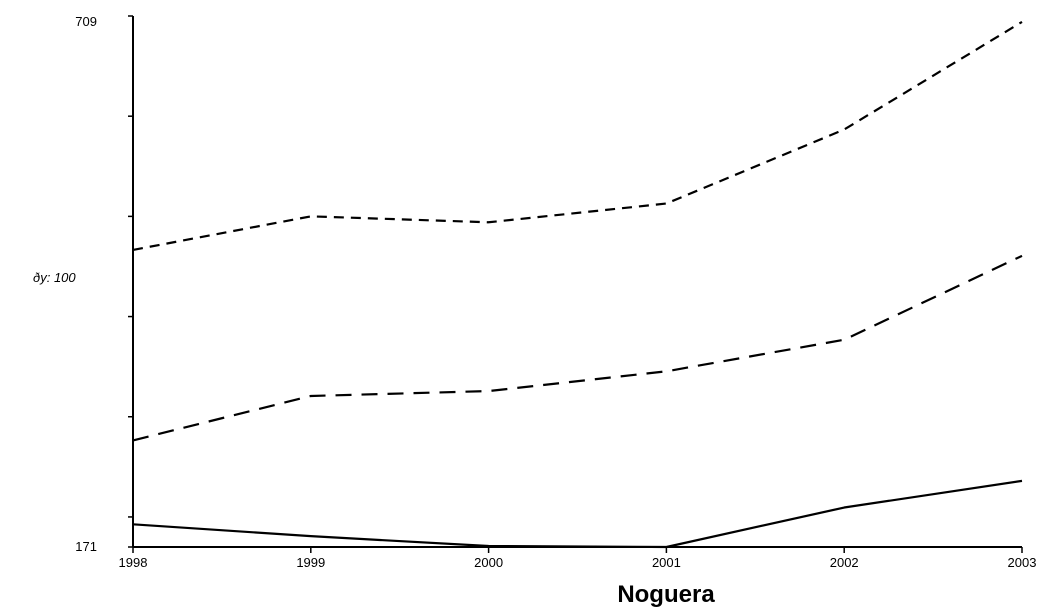  I want to click on x-tick-label: 1999, so click(310, 562).